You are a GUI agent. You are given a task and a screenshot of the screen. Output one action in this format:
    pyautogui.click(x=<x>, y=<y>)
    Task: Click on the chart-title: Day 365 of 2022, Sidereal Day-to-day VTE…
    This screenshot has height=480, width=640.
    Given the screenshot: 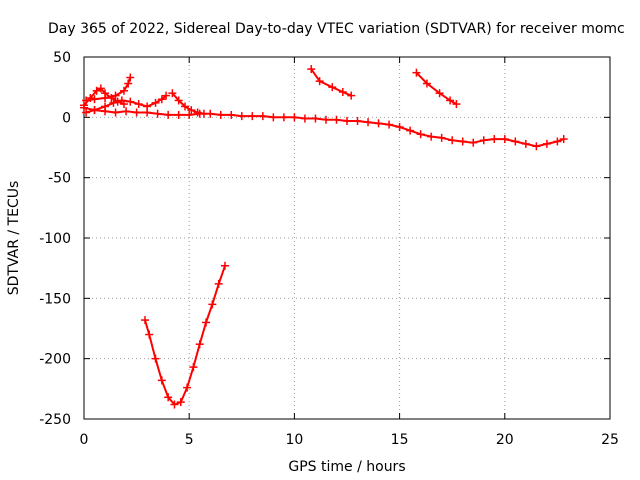 What is the action you would take?
    pyautogui.click(x=336, y=29)
    